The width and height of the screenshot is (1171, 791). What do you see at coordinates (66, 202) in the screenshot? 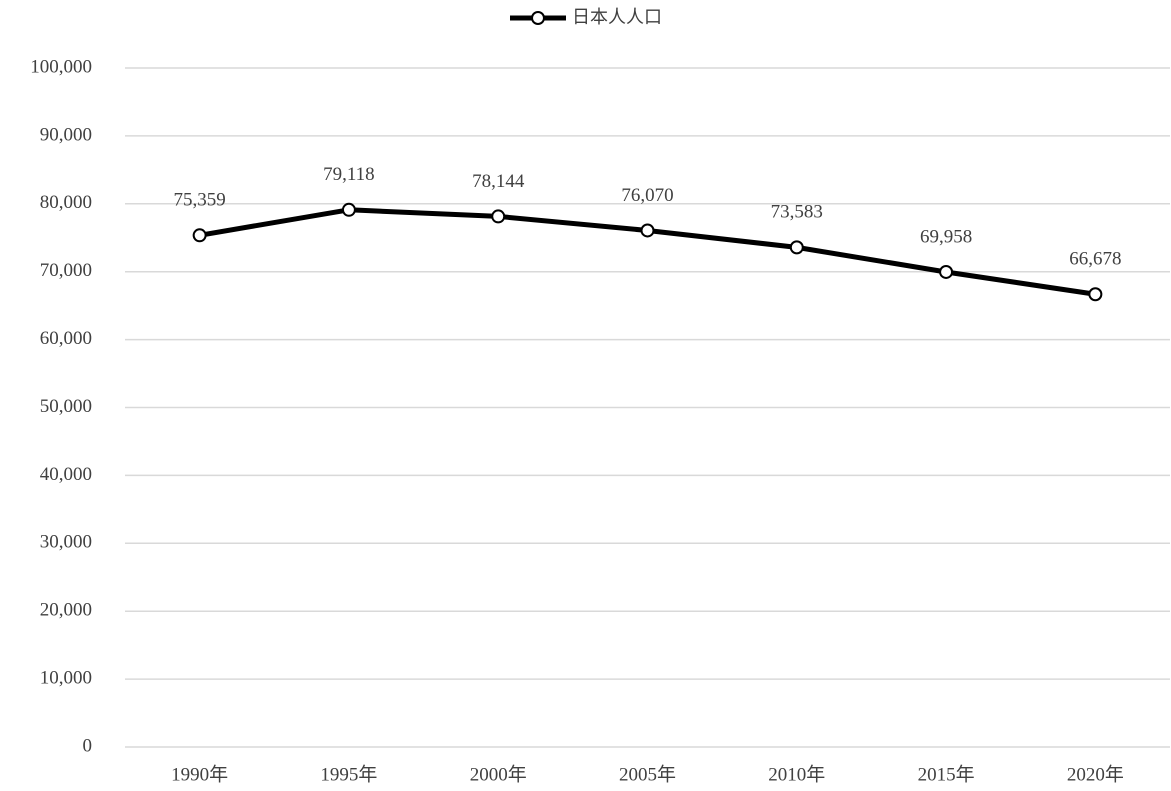
I see `y-tick-label: 80,000` at bounding box center [66, 202].